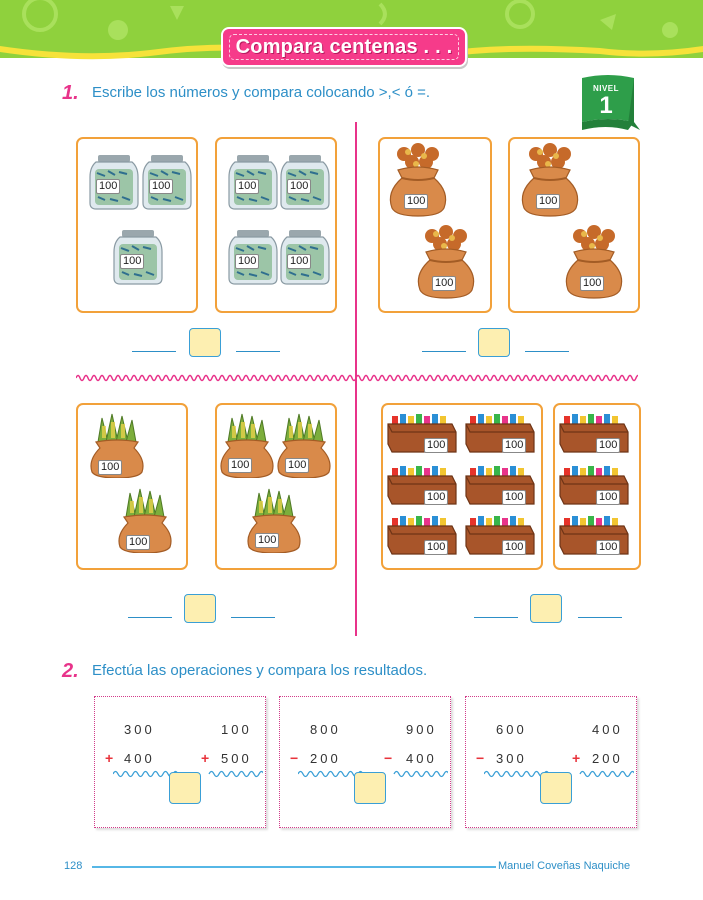 This screenshot has height=900, width=703. What do you see at coordinates (70, 671) in the screenshot?
I see `exercise-2-number: 2.` at bounding box center [70, 671].